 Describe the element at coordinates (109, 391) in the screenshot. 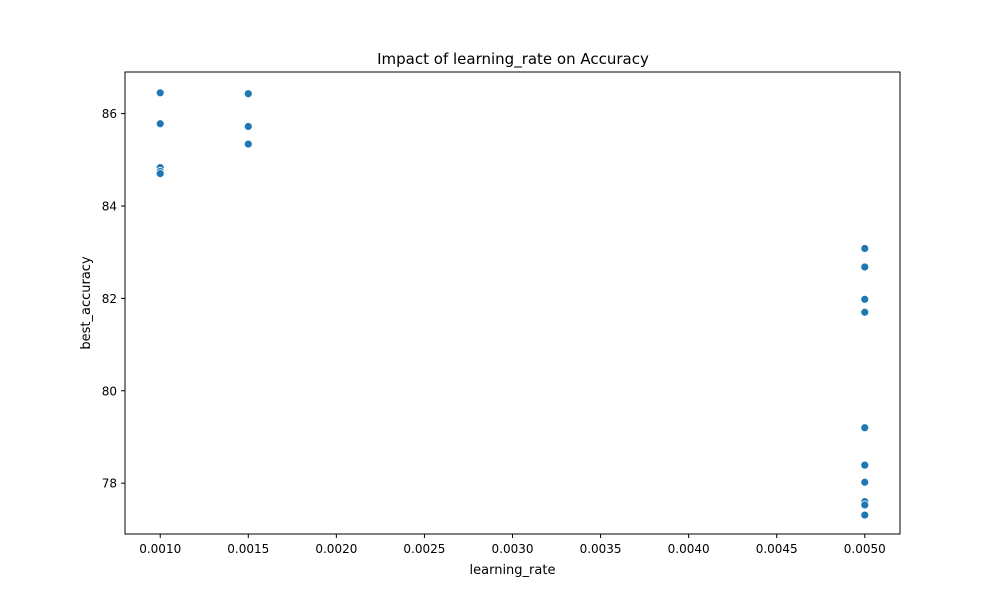

I see `y-tick-label: 80` at that location.